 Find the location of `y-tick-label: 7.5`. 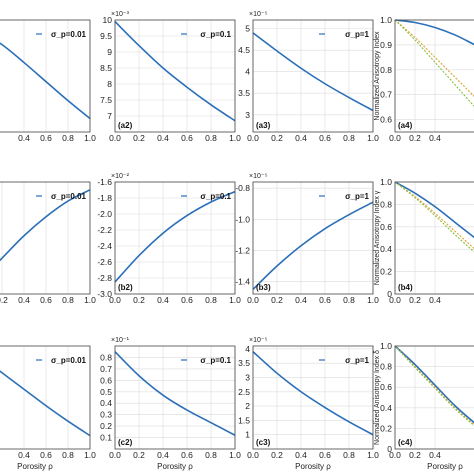

y-tick-label: 7.5 is located at coordinates (106, 100).